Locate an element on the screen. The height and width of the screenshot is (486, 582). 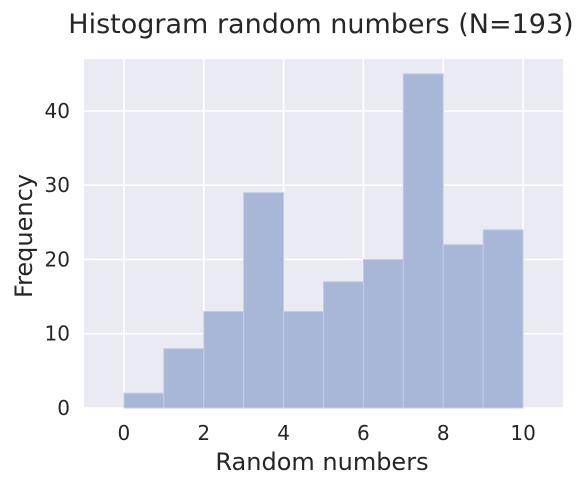
x-tick-label-0: 0 is located at coordinates (124, 433).